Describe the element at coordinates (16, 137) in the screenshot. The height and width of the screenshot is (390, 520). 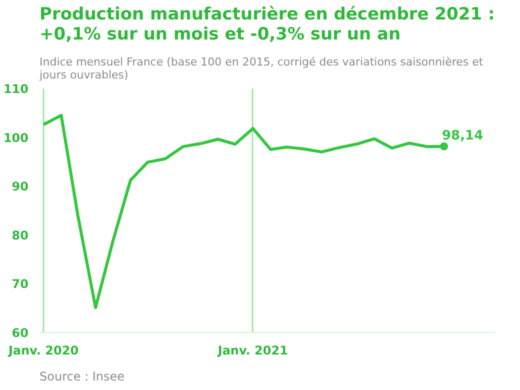
I see `y-tick-label: 100` at that location.